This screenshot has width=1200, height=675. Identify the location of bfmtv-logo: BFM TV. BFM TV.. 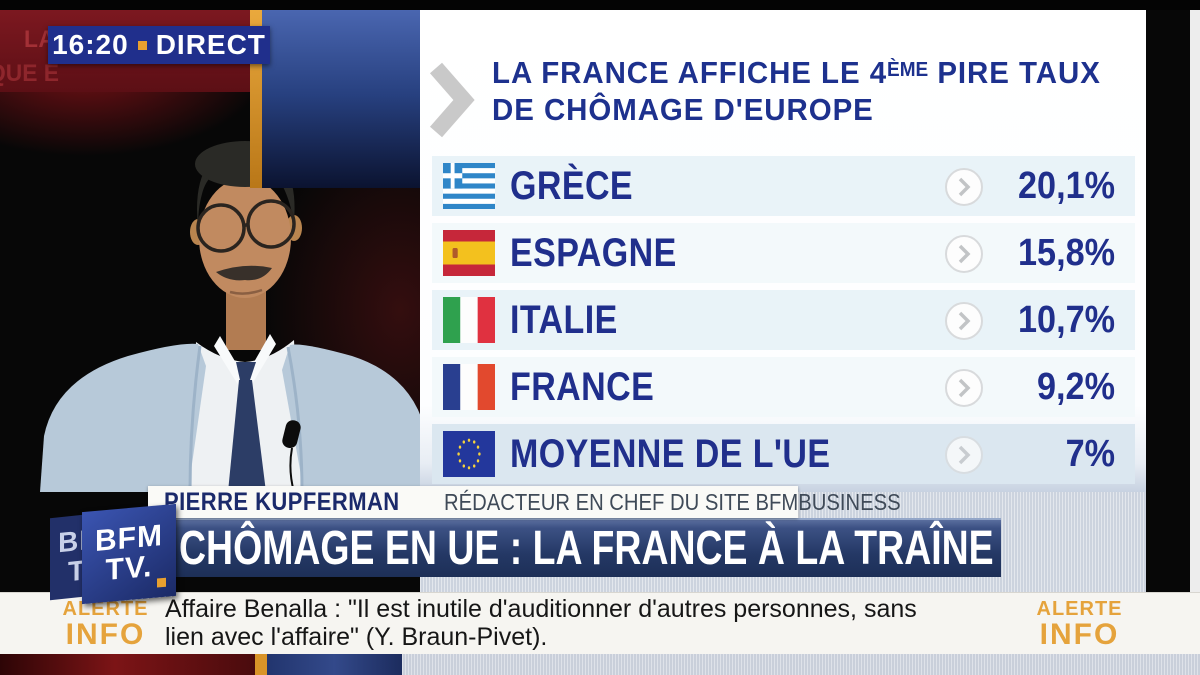
(116, 555).